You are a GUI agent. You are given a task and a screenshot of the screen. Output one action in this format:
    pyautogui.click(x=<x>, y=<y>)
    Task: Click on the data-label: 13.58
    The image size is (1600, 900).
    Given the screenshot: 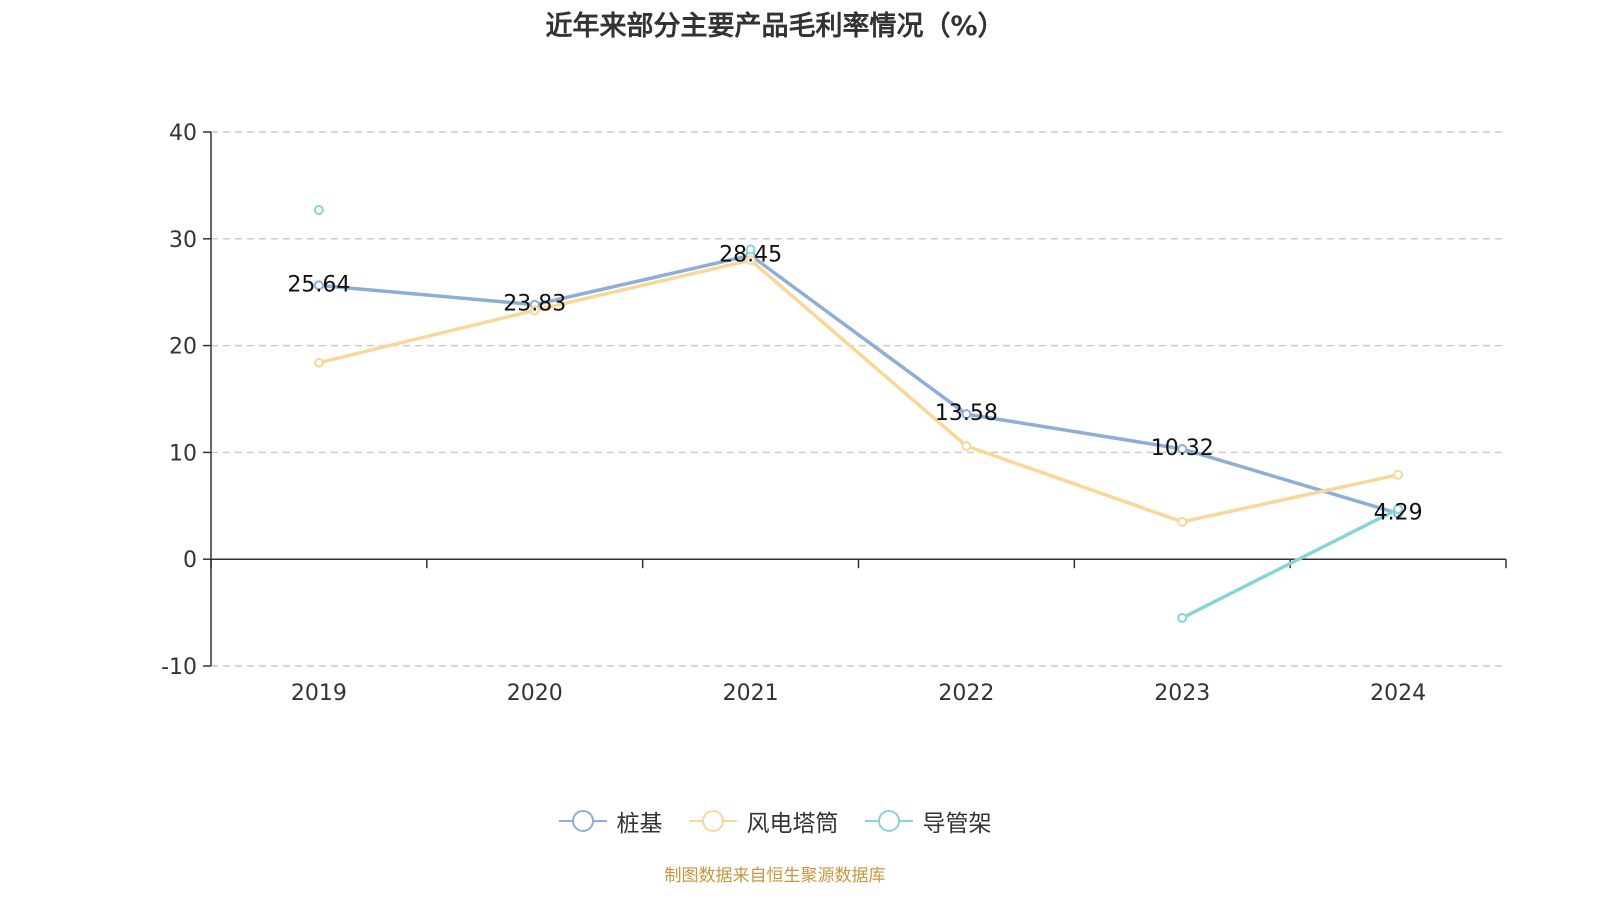 What is the action you would take?
    pyautogui.click(x=966, y=413)
    